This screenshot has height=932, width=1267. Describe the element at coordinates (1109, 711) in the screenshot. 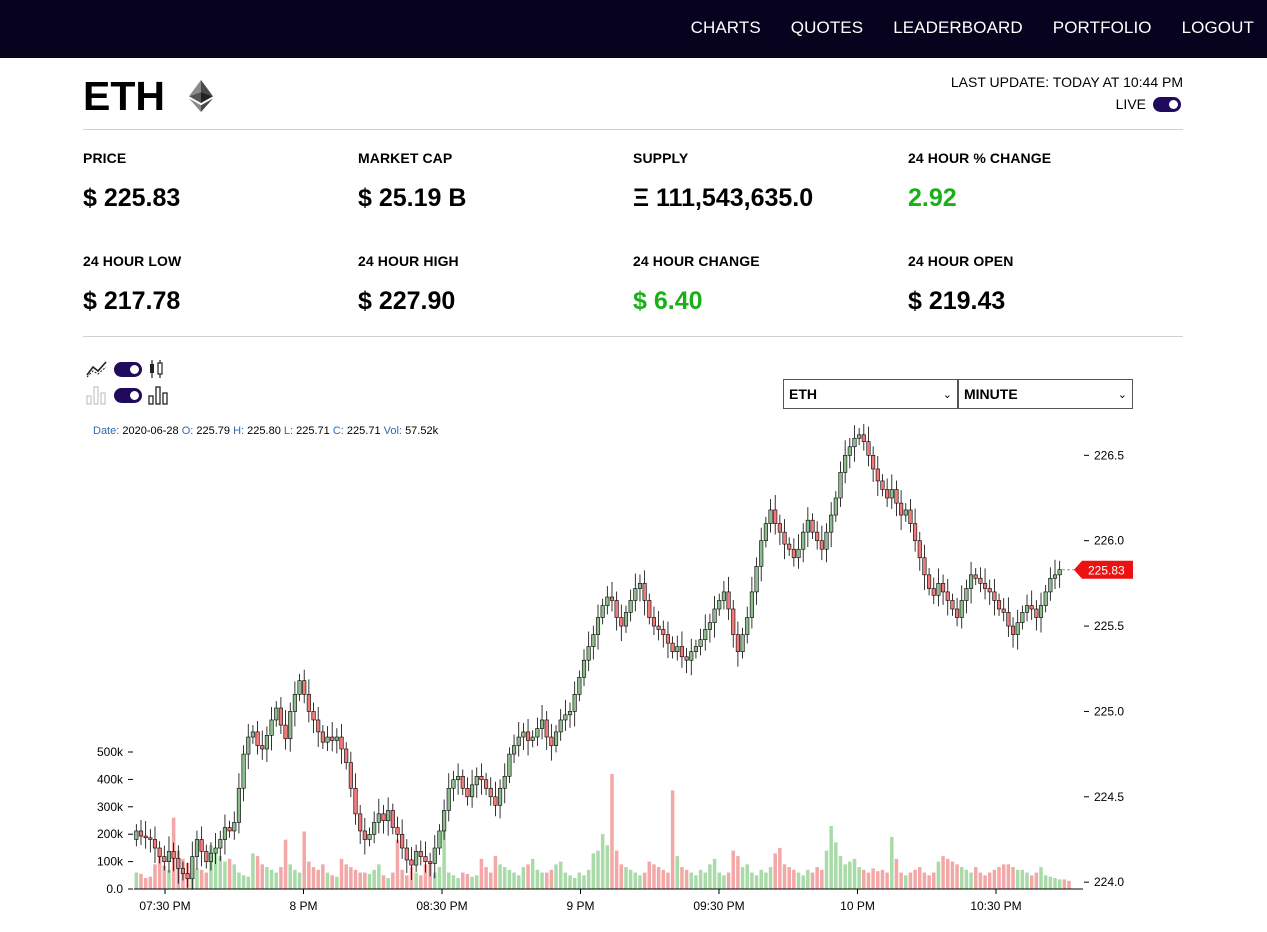

I see `price-tick-label: 225.0` at that location.